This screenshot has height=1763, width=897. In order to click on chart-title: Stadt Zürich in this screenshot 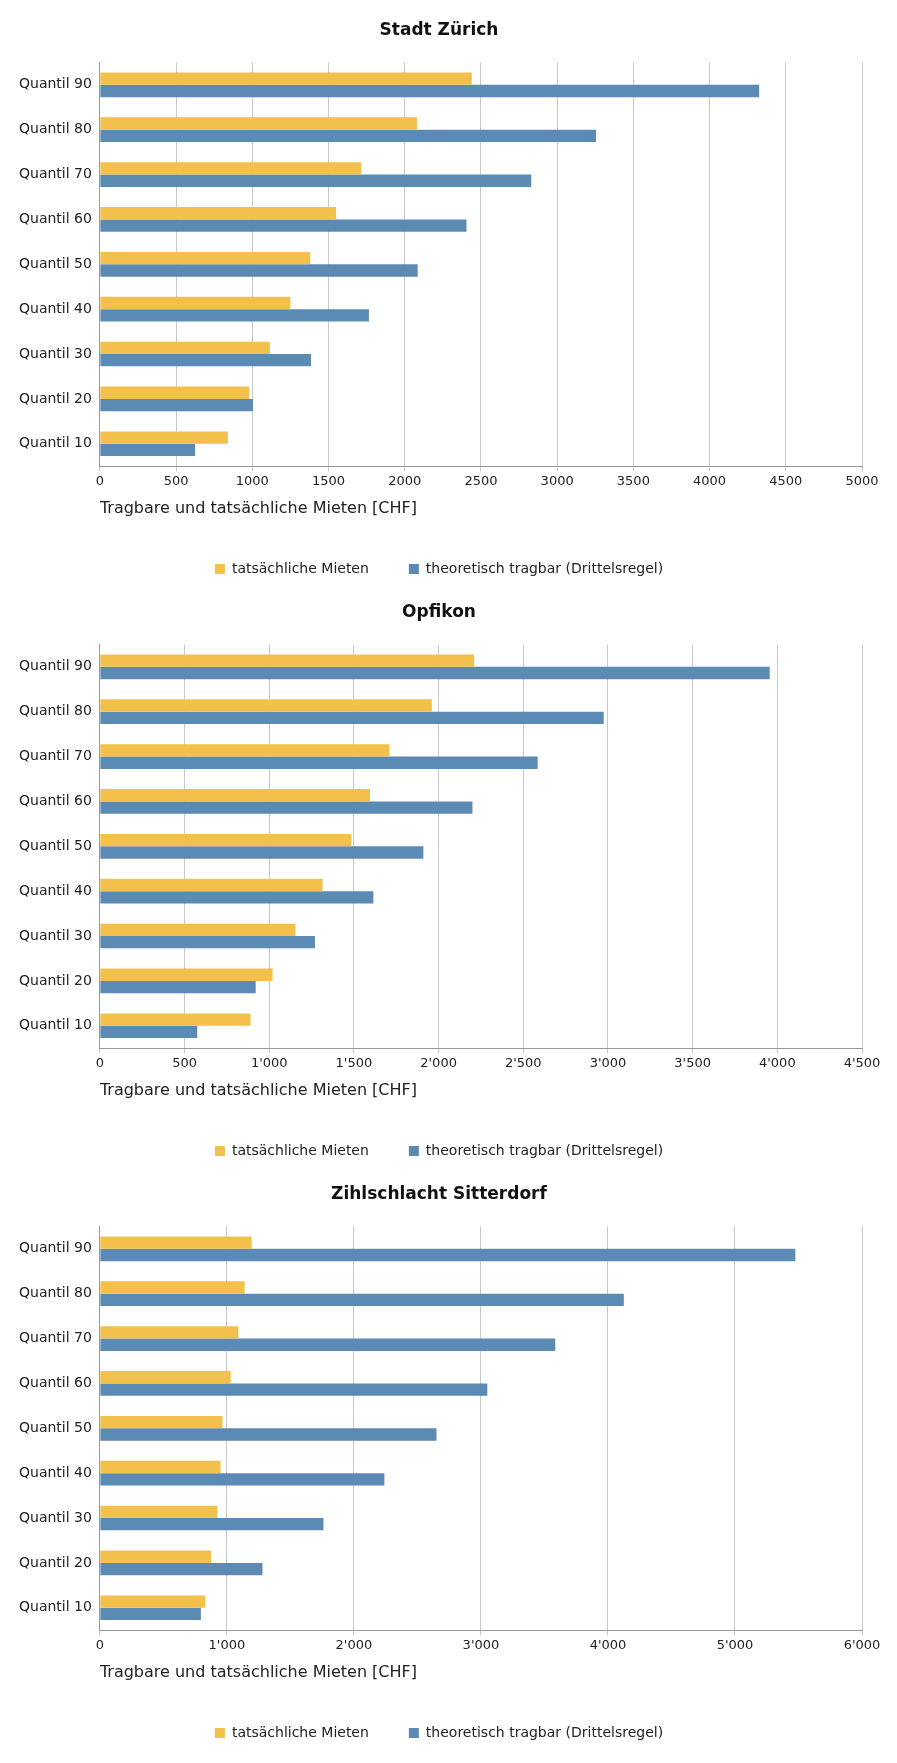, I will do `click(439, 28)`.